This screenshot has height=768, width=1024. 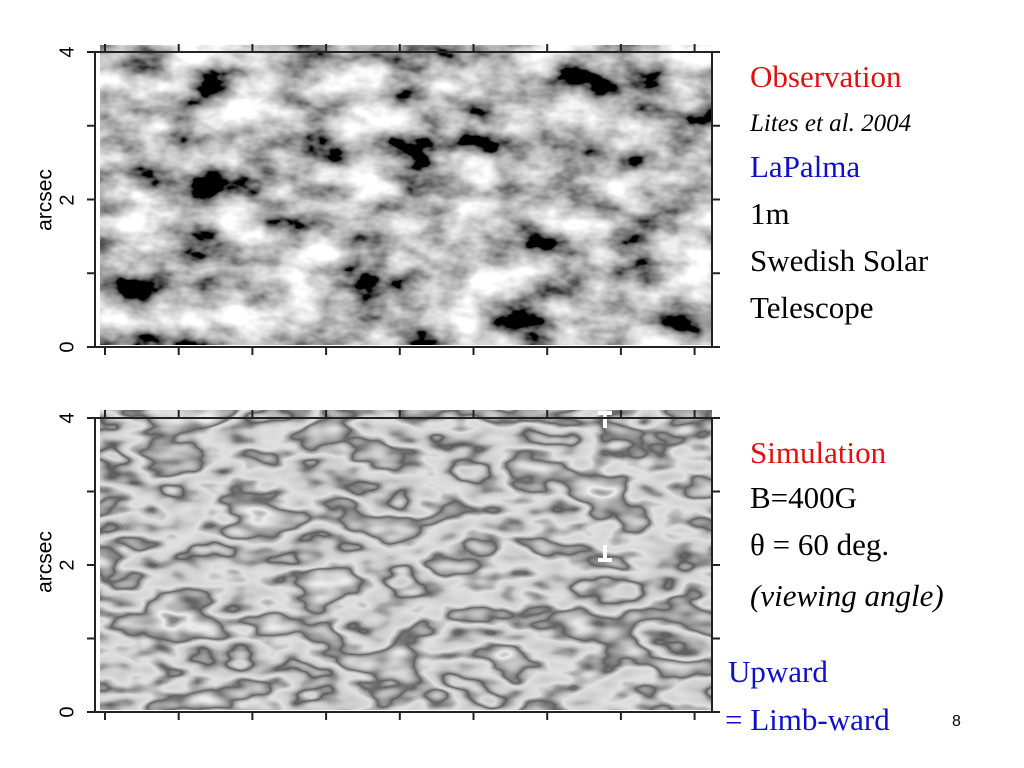 What do you see at coordinates (778, 671) in the screenshot?
I see `note-line: Upward` at bounding box center [778, 671].